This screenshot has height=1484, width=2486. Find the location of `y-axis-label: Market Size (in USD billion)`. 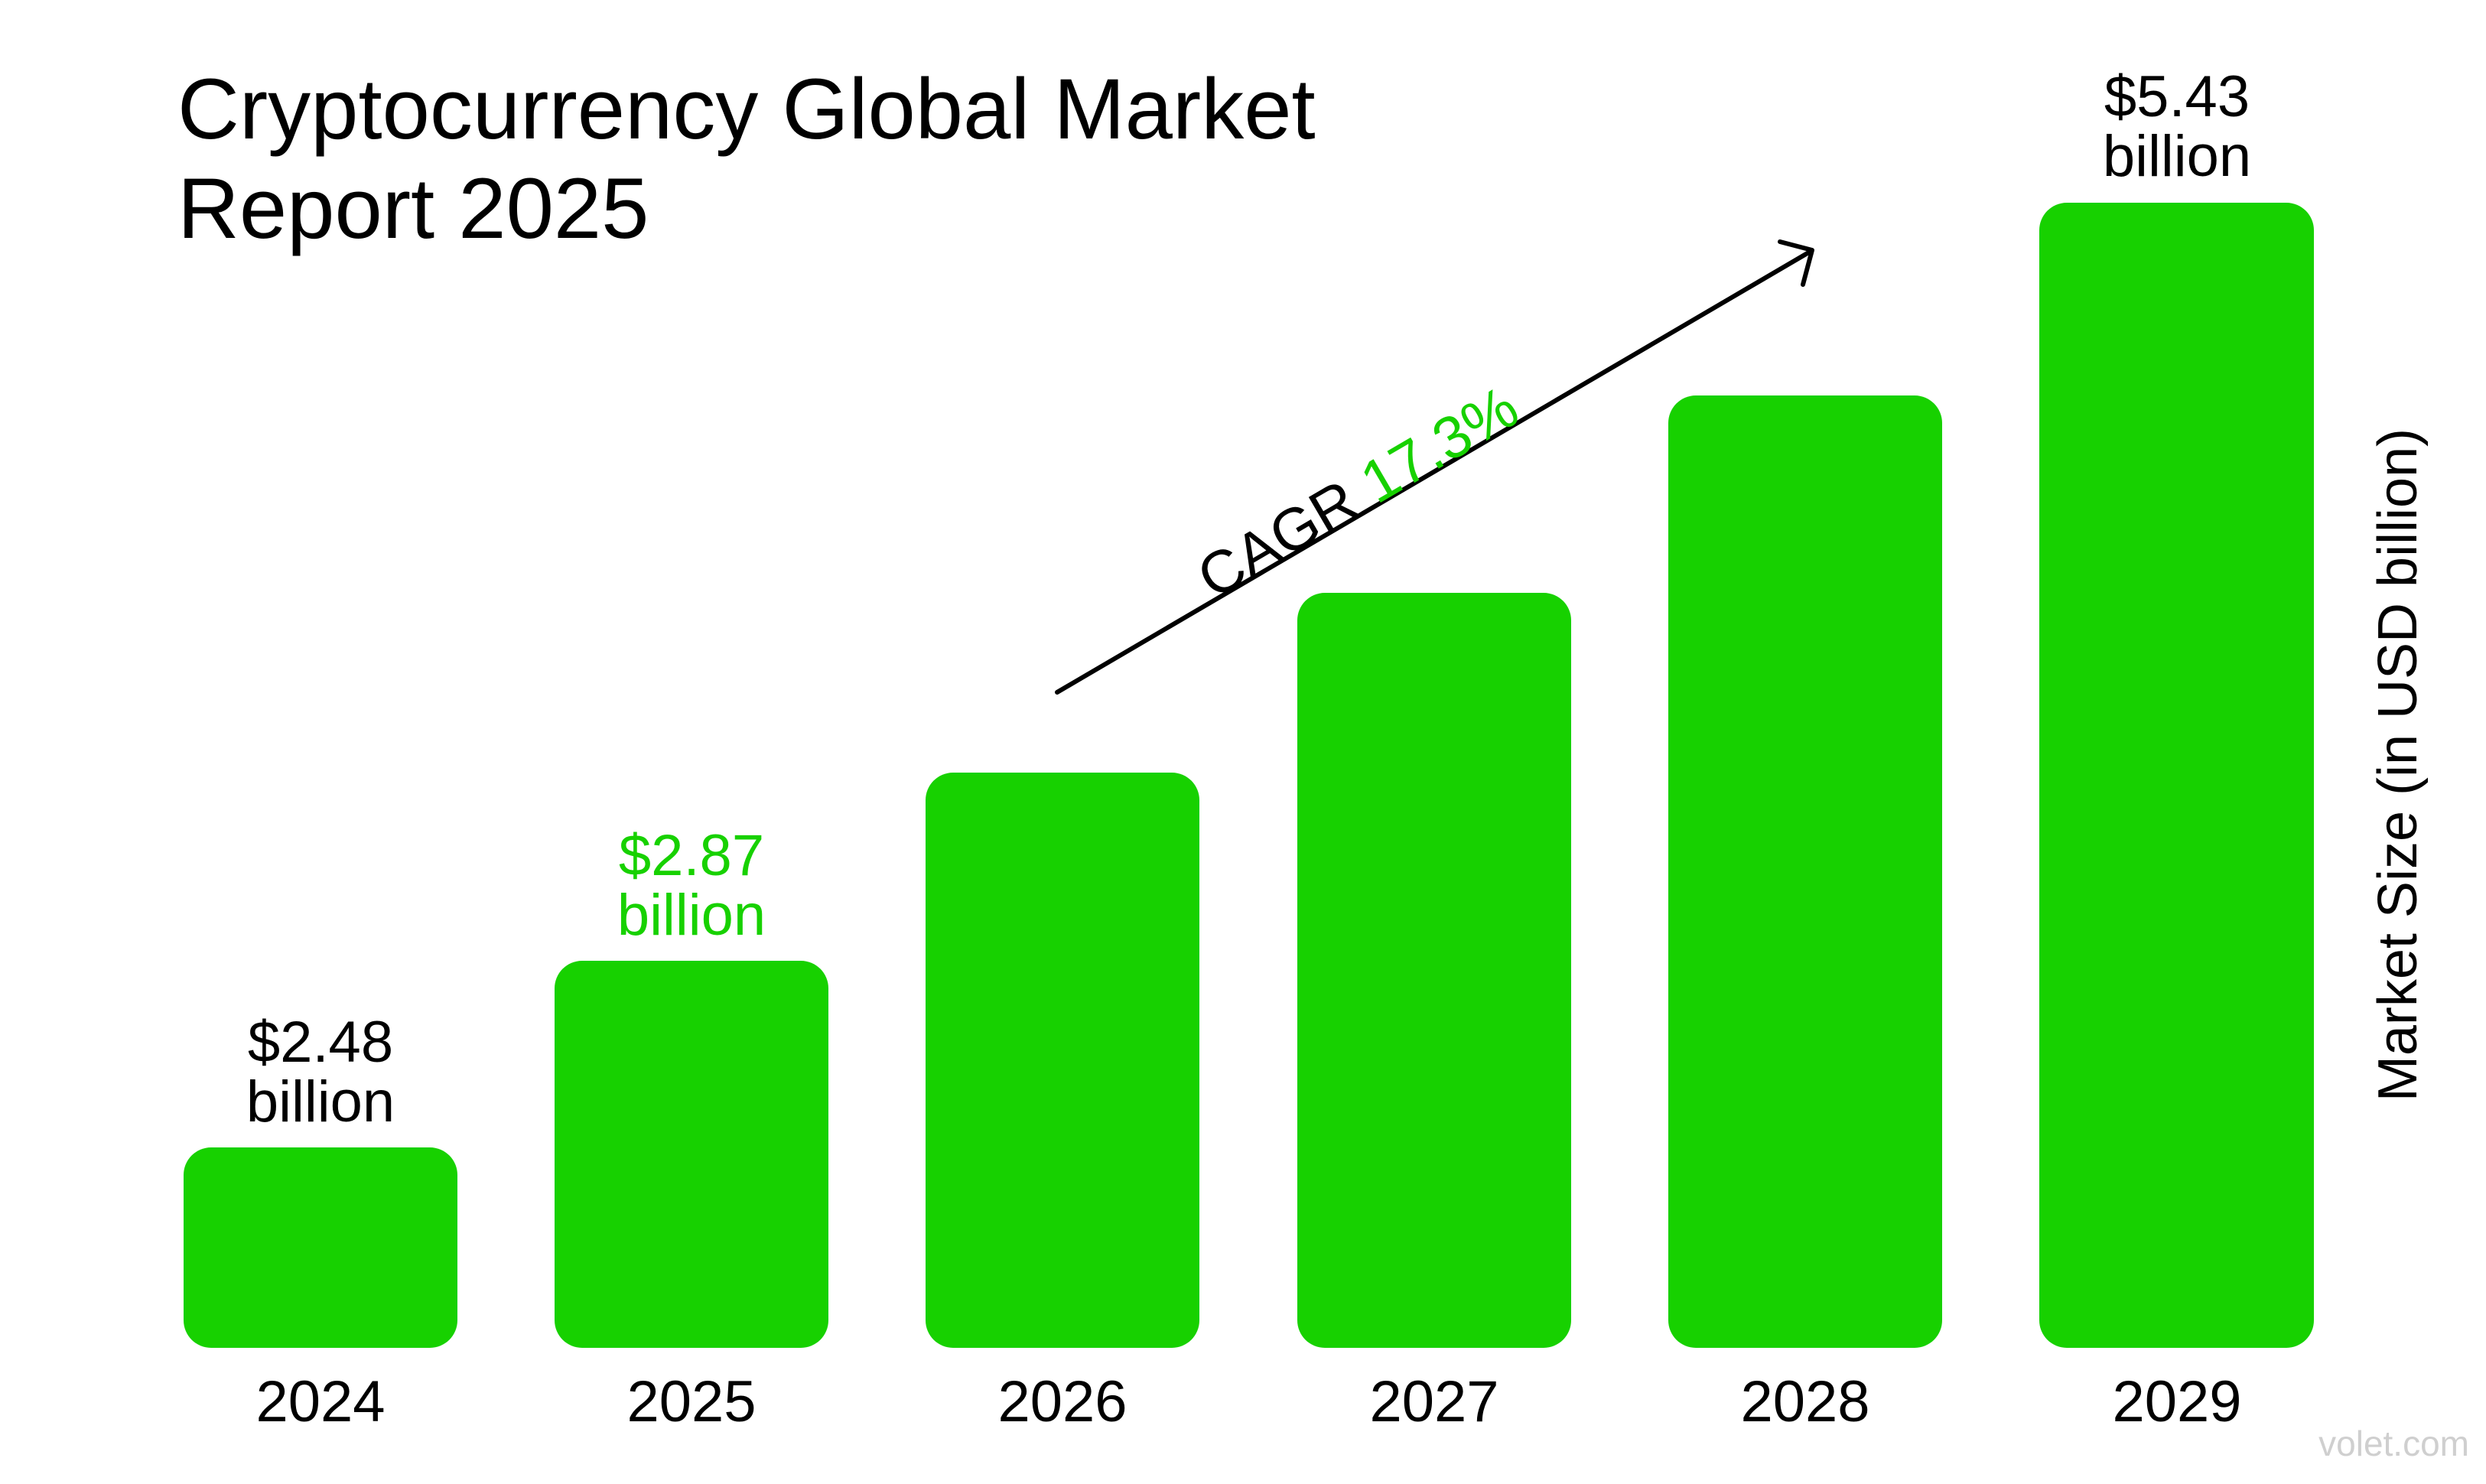

y-axis-label: Market Size (in USD billion) is located at coordinates (2398, 765).